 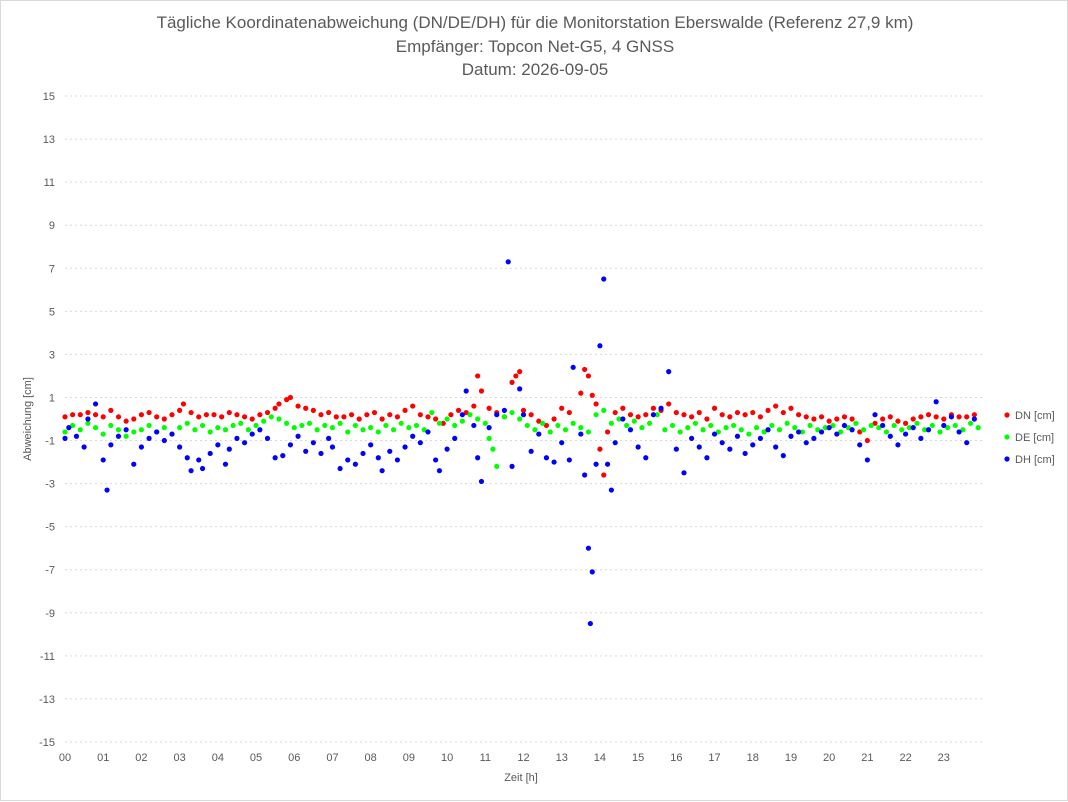 I want to click on y-tick-label: -5, so click(x=50, y=528).